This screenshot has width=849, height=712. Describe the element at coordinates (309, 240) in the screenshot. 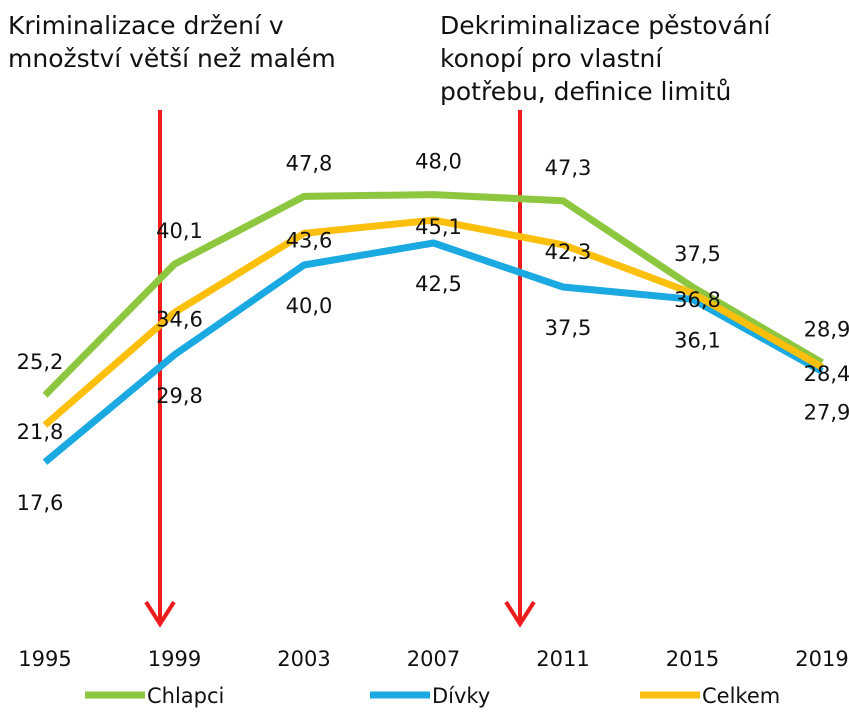

I see `data-label: 43,6` at that location.